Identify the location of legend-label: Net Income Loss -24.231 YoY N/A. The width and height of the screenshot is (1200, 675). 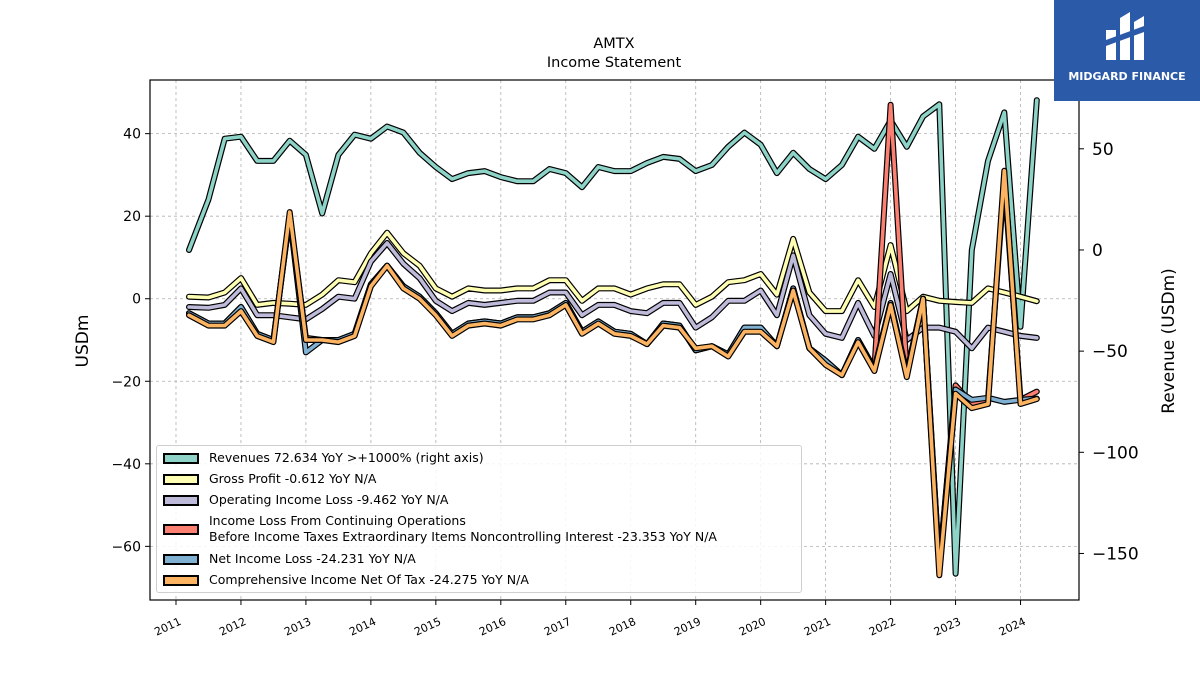
(312, 558).